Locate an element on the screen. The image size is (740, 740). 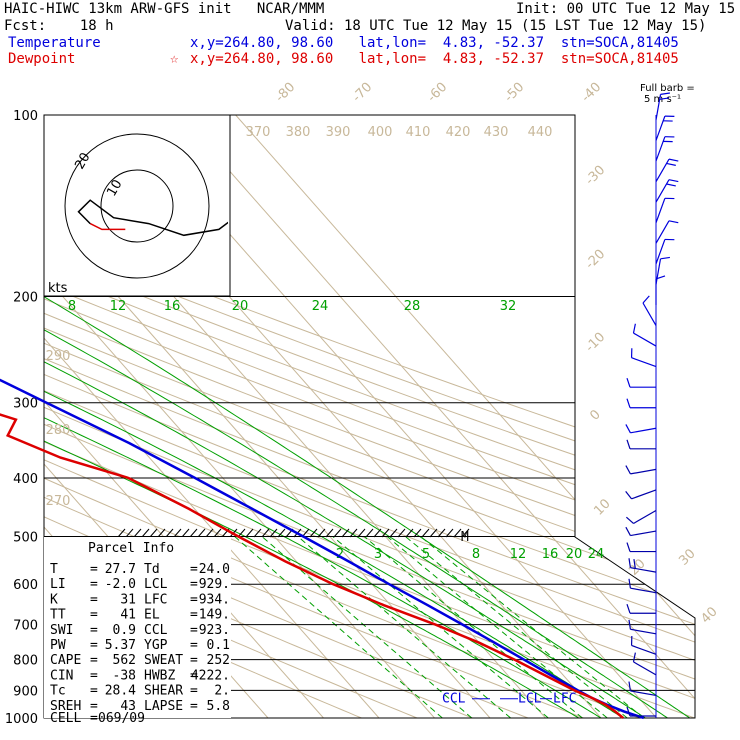
lower-mixing-label: 12 is located at coordinates (518, 554).